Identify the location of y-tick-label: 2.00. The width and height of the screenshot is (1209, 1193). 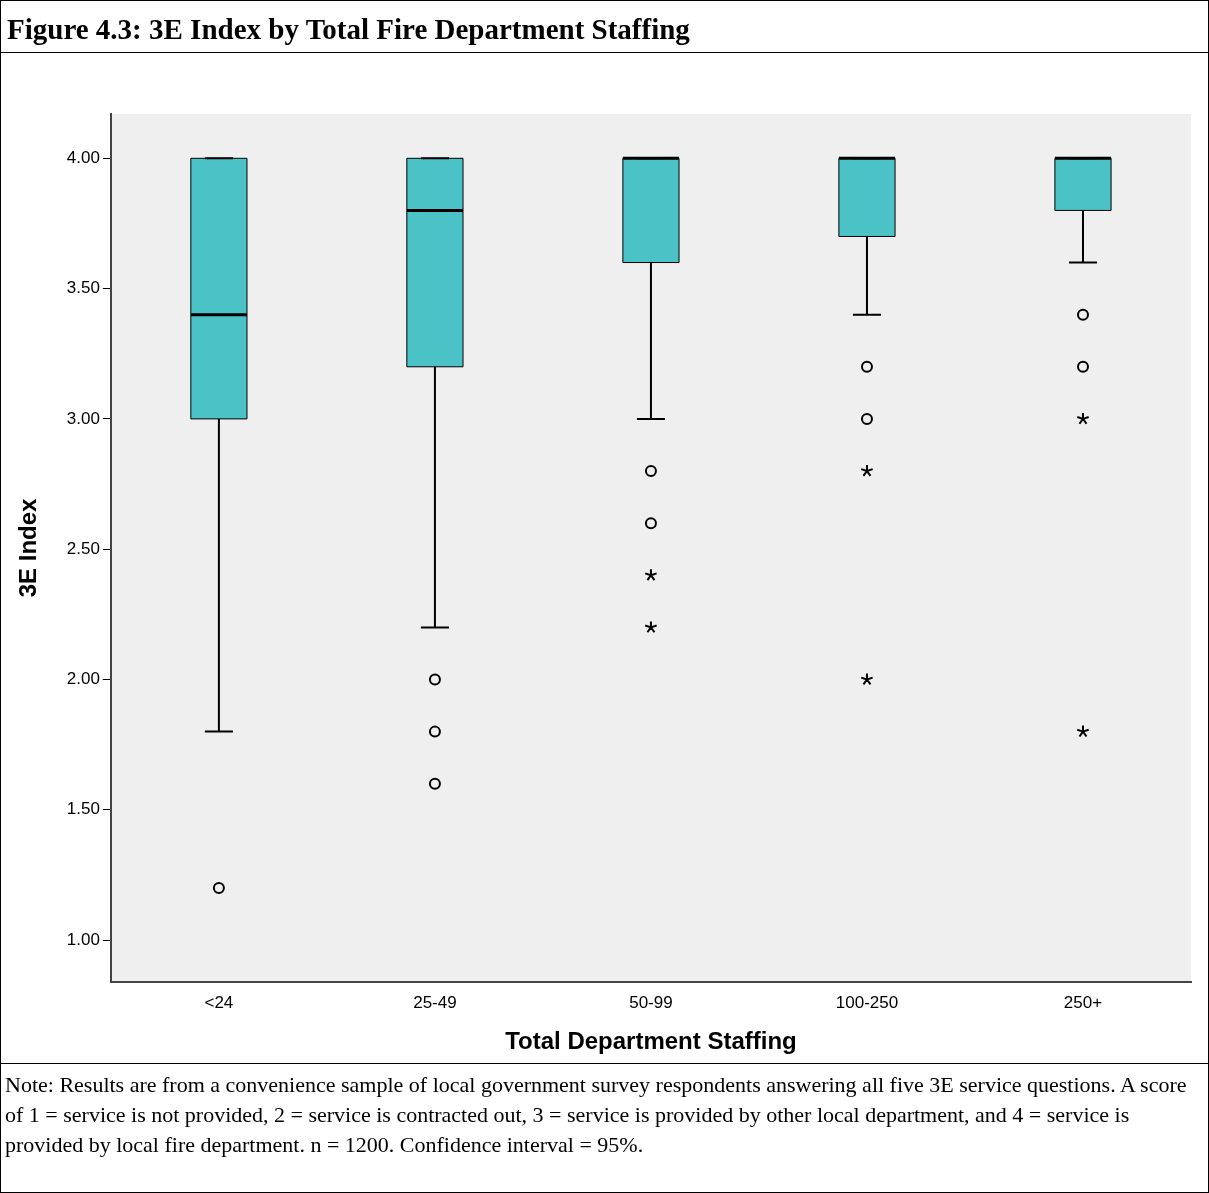
(83, 679).